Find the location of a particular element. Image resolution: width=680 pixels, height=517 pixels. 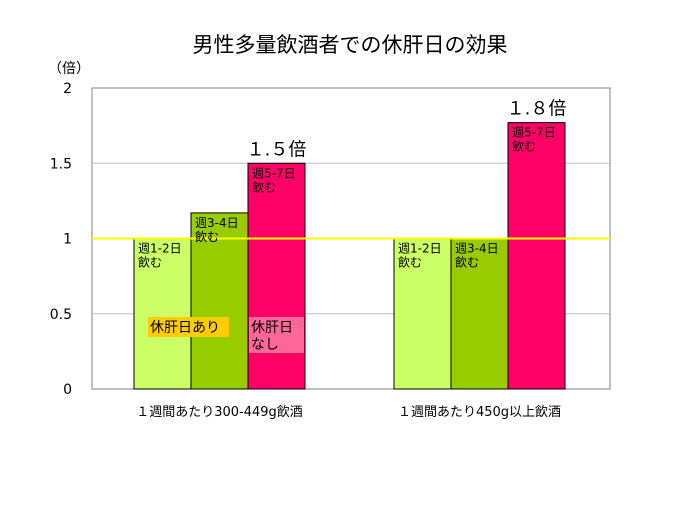

annotation-label: １.８倍 is located at coordinates (537, 109).